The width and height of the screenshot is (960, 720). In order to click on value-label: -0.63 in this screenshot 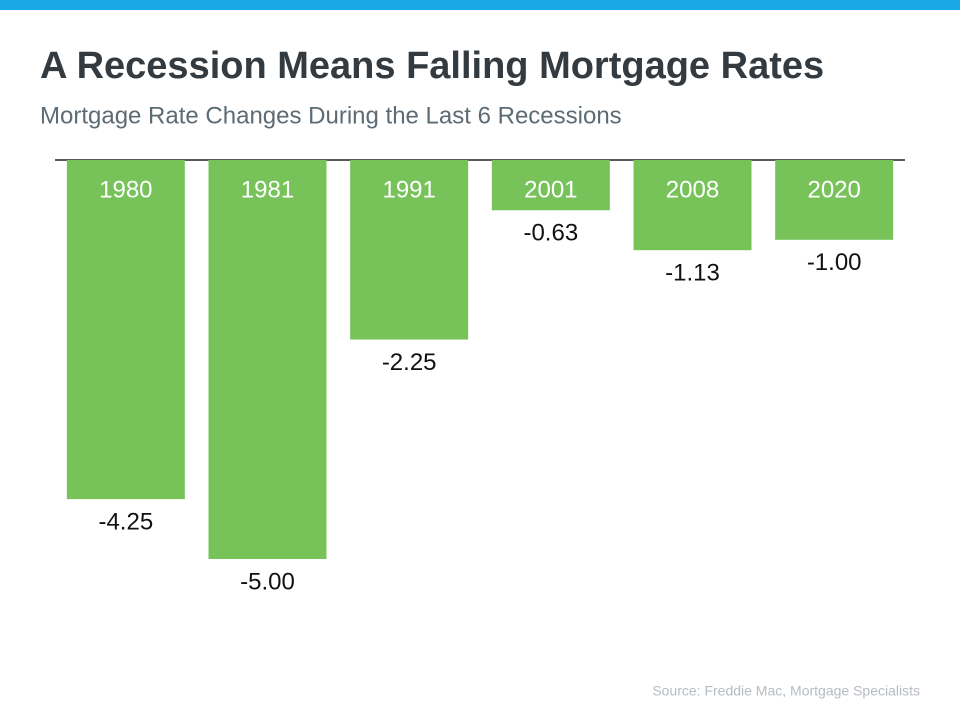, I will do `click(550, 233)`.